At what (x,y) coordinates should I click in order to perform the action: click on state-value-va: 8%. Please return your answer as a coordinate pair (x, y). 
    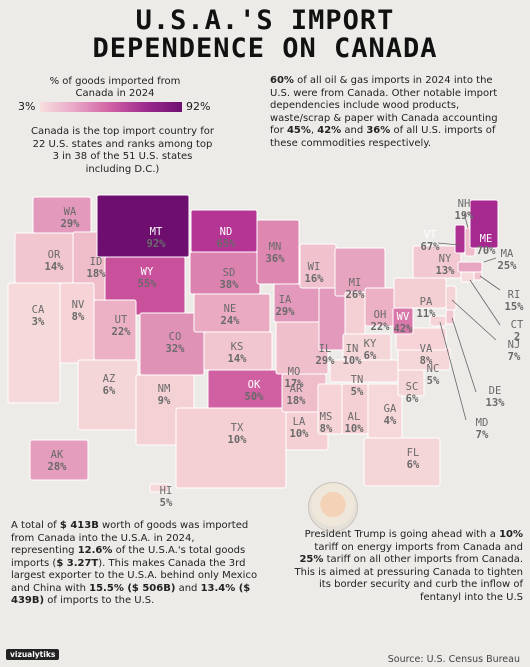
    Looking at the image, I should click on (426, 361).